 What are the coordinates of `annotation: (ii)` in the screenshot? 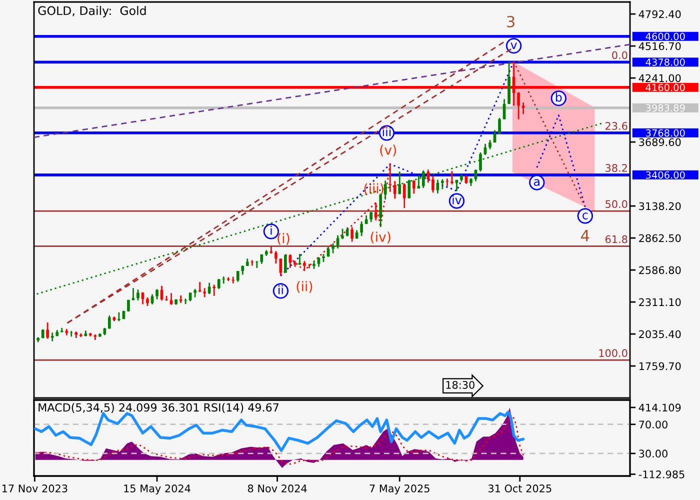 It's located at (304, 287).